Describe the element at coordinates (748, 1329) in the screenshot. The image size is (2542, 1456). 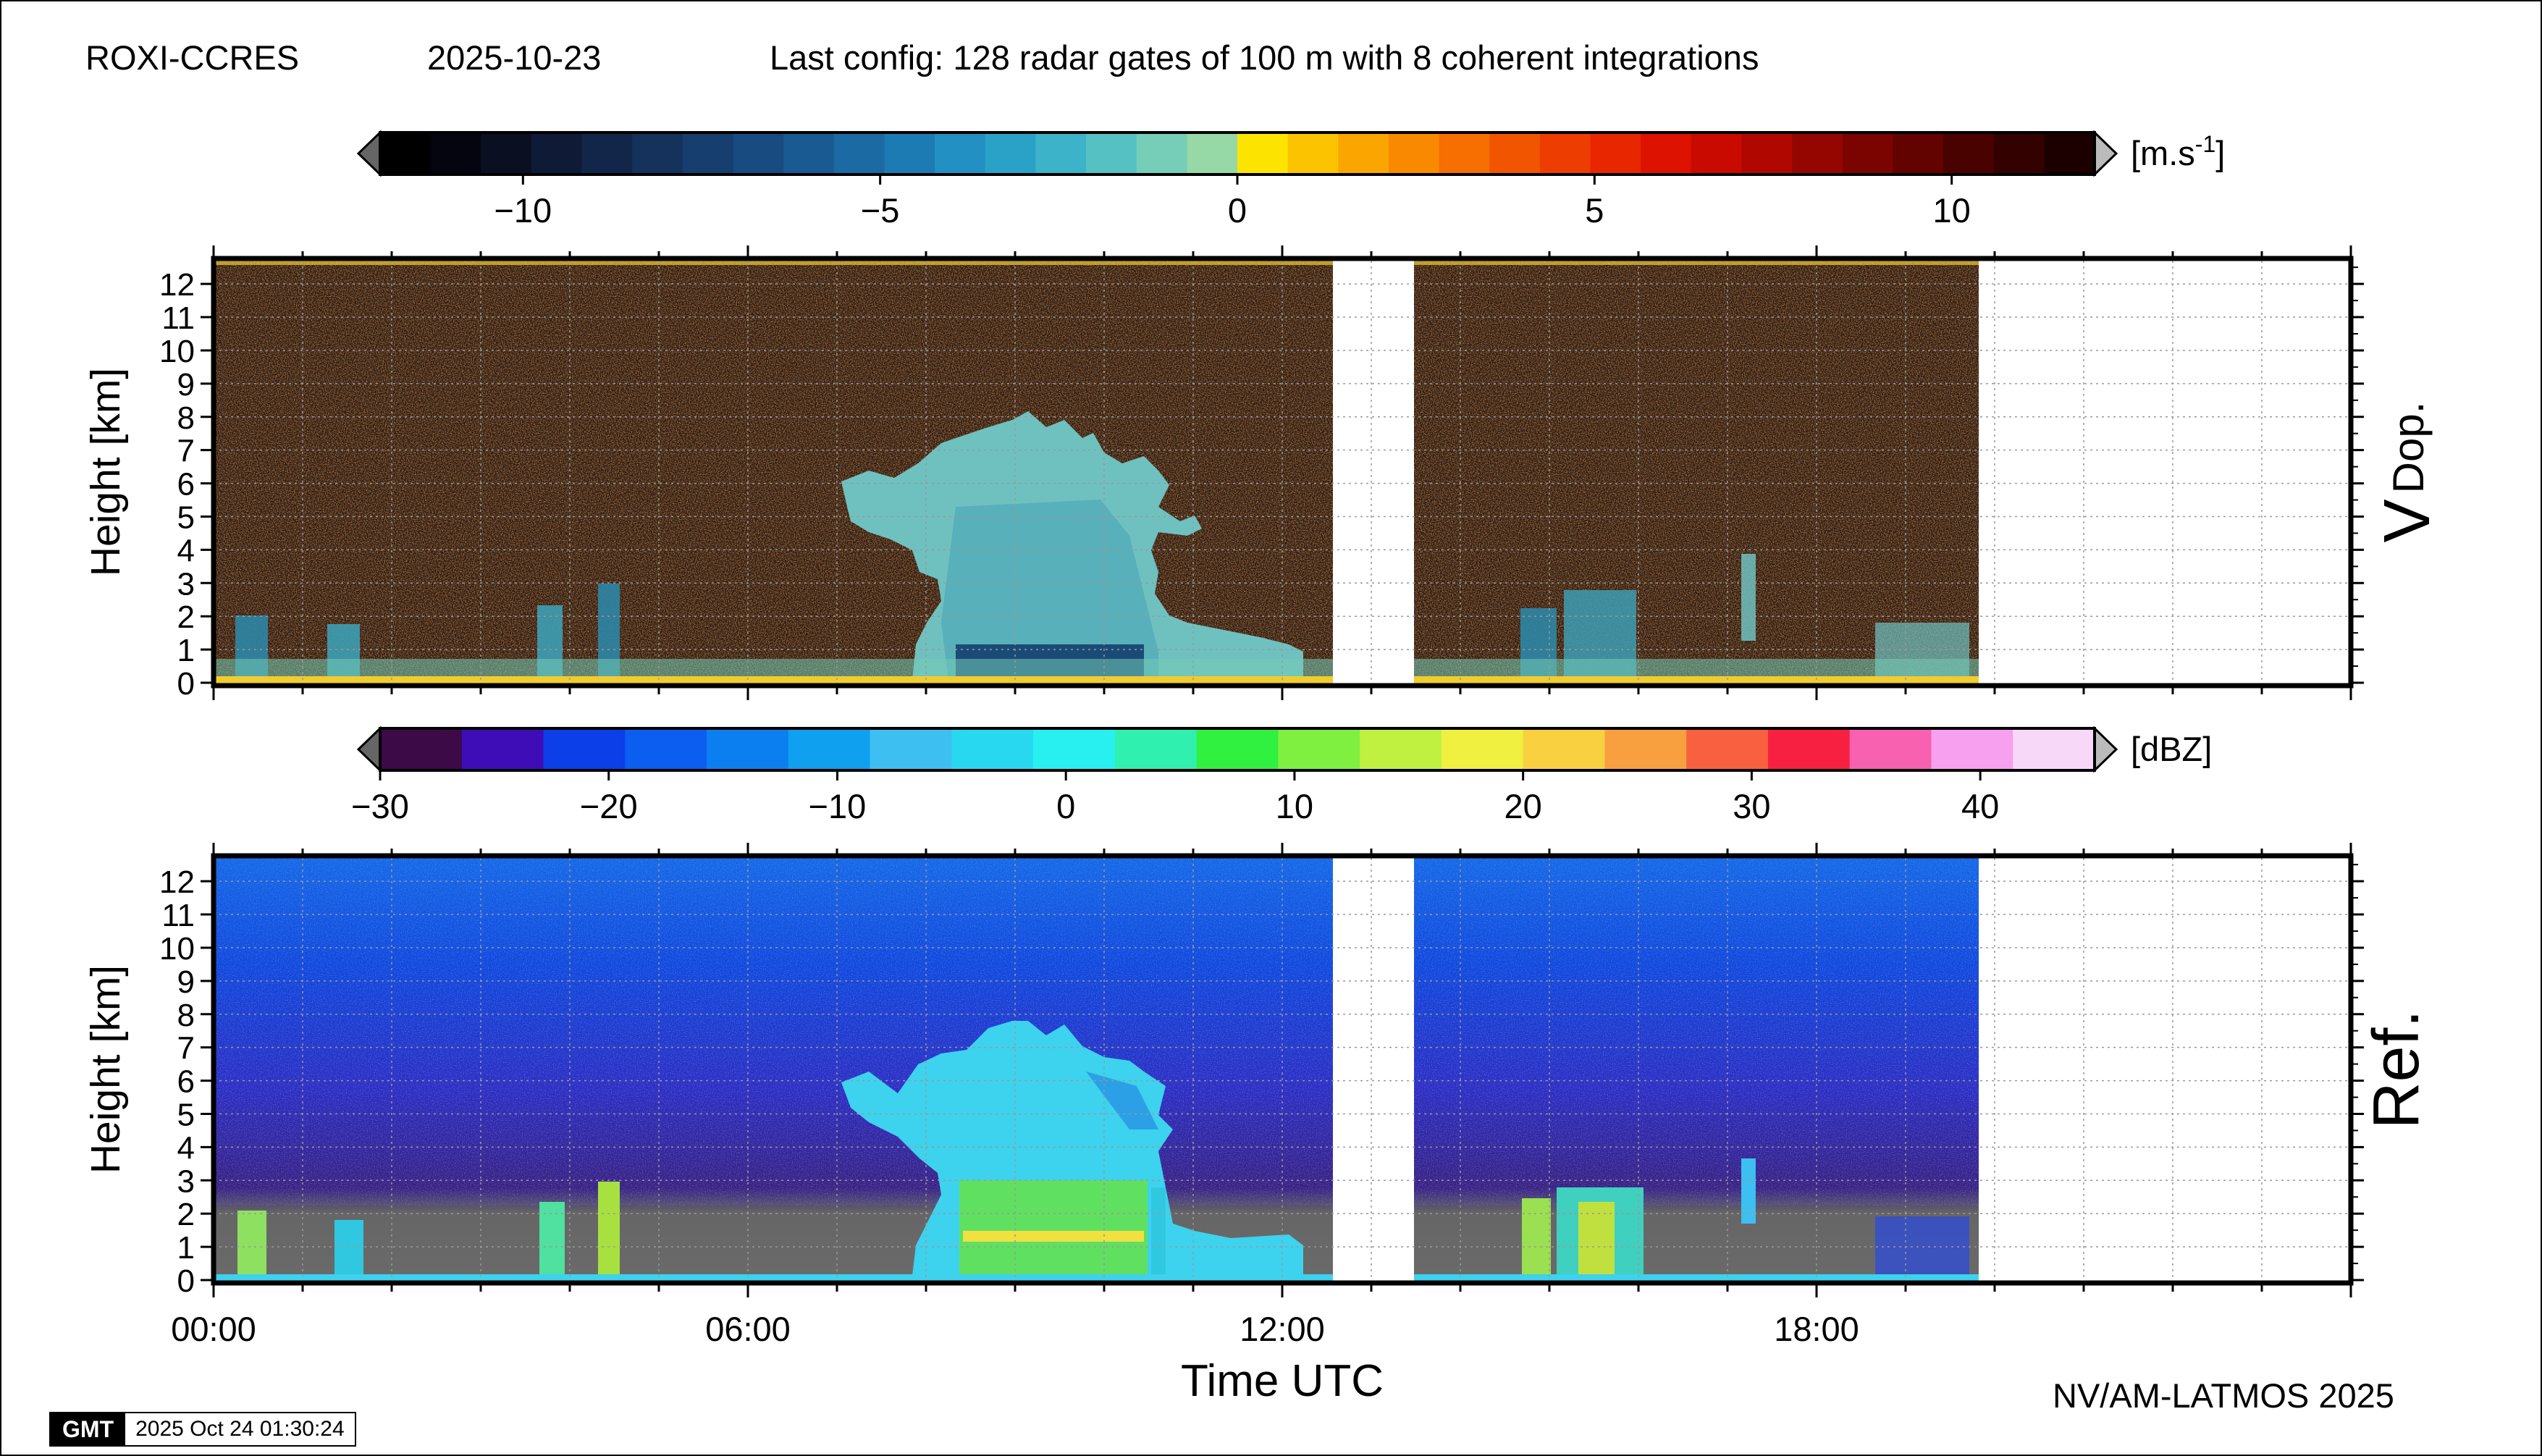
I see `x-tick-label: 06:00` at that location.